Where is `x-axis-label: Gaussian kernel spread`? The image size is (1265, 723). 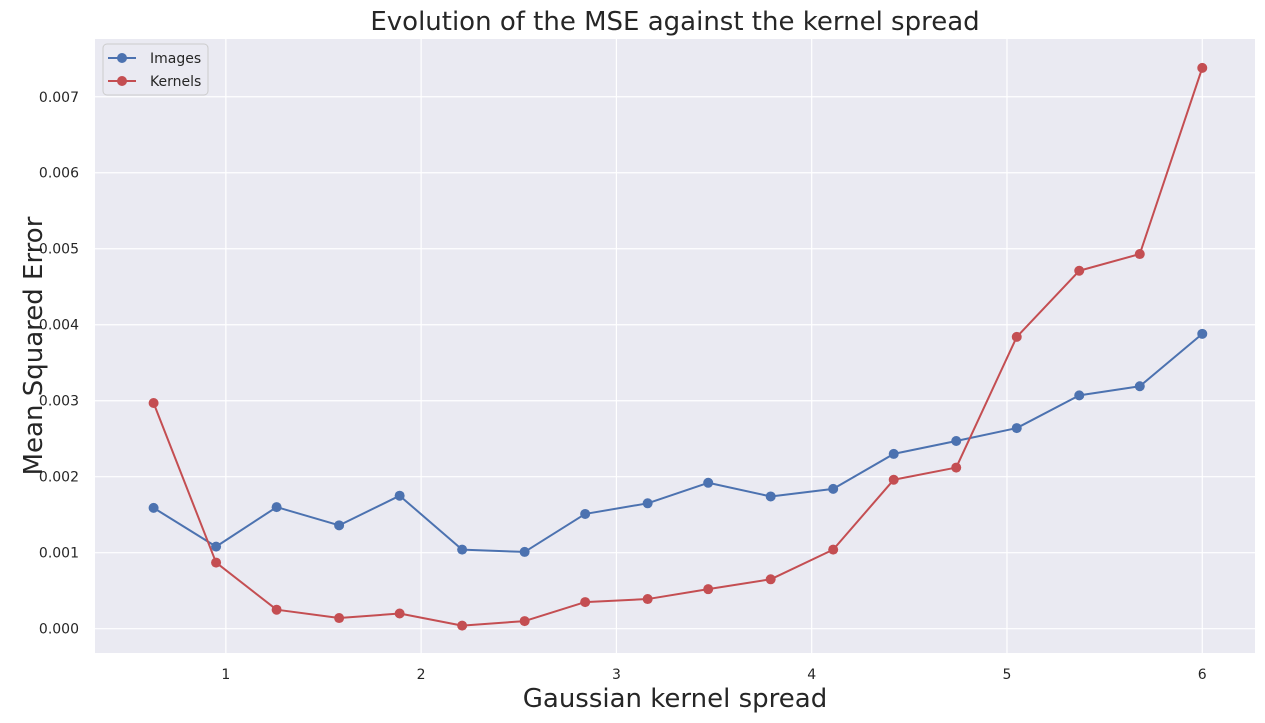 x-axis-label: Gaussian kernel spread is located at coordinates (675, 699).